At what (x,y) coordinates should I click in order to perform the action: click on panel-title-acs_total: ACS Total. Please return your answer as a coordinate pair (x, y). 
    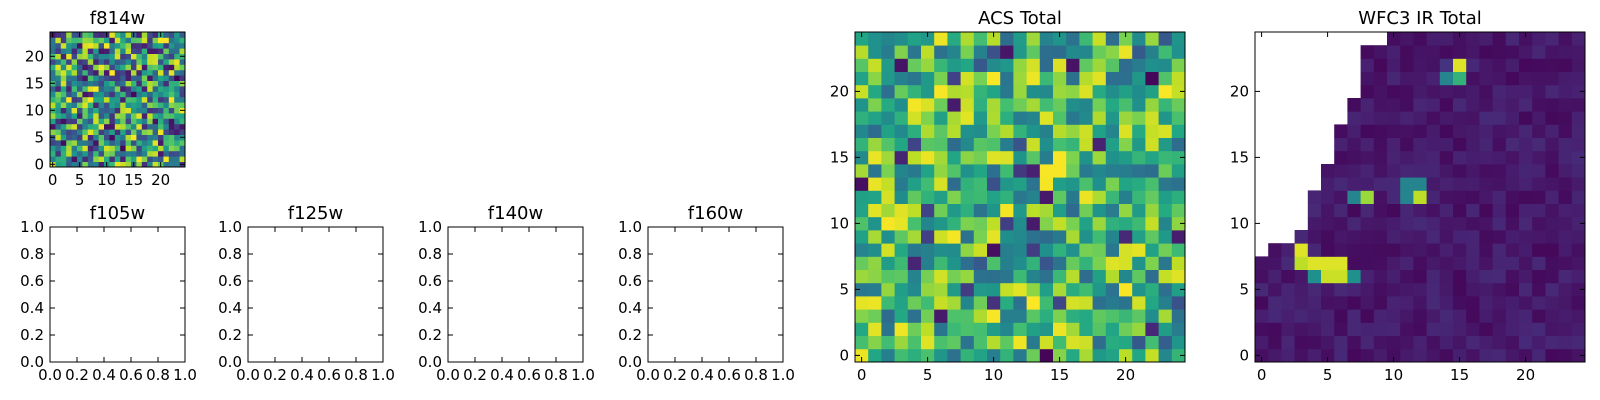
    Looking at the image, I should click on (1020, 18).